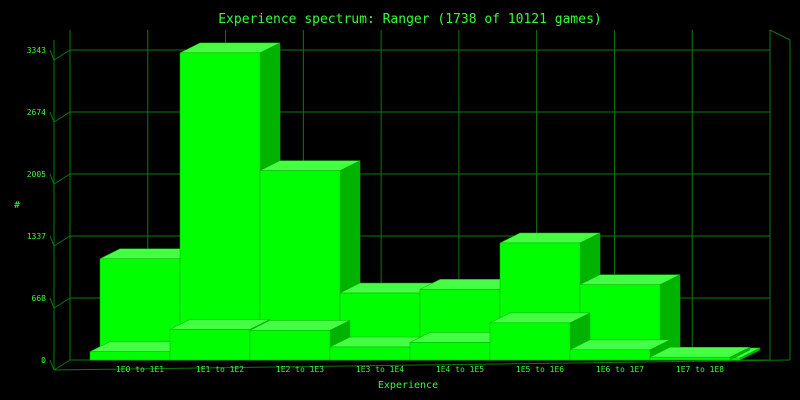  I want to click on bar-series1-7-front, so click(610, 355).